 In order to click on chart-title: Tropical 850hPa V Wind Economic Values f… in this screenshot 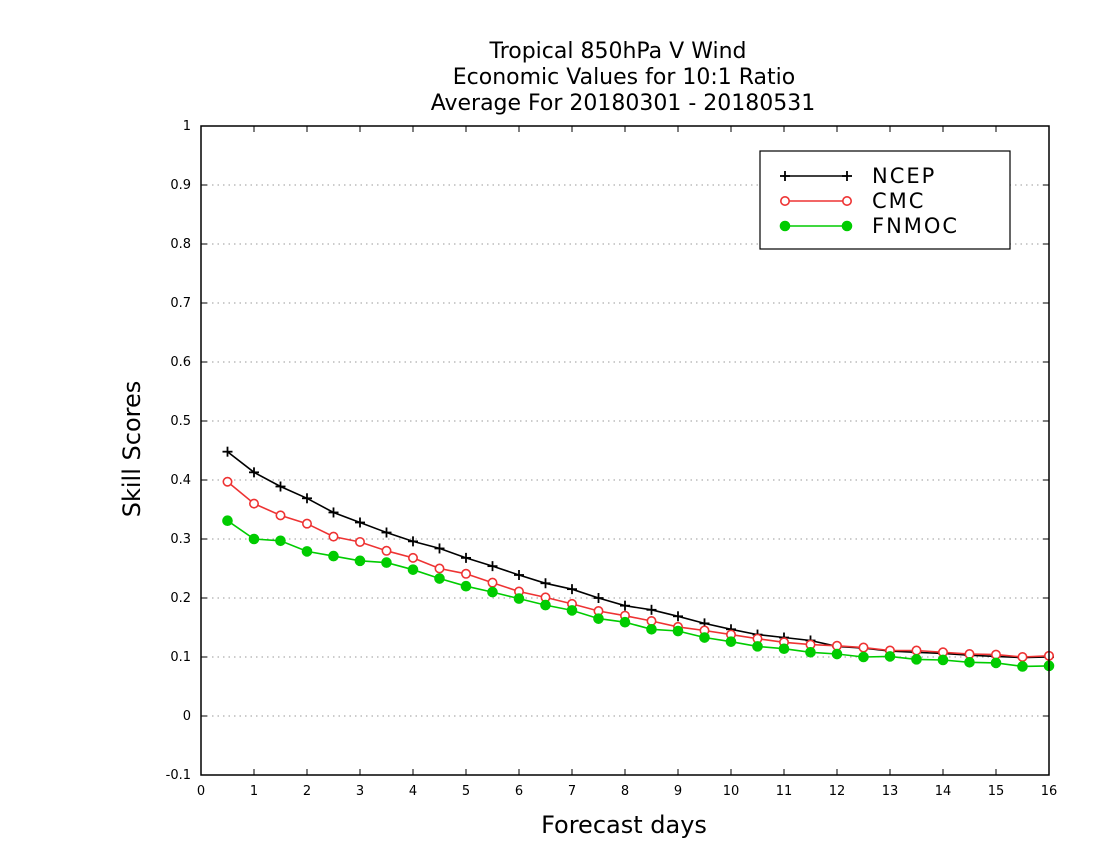, I will do `click(623, 77)`.